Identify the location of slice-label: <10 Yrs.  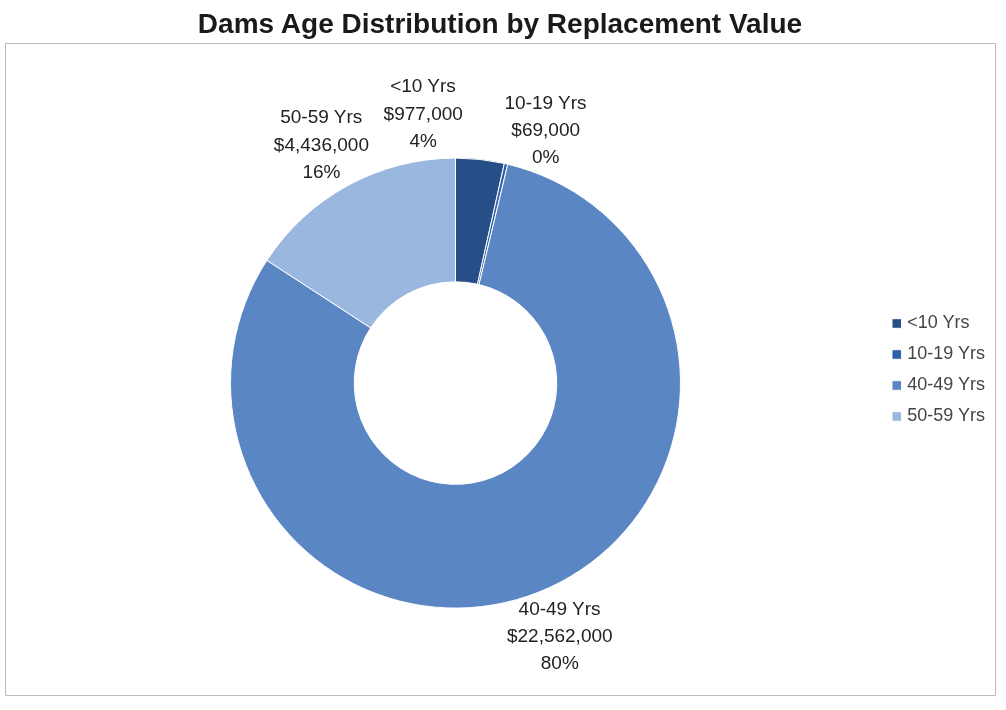
(423, 86).